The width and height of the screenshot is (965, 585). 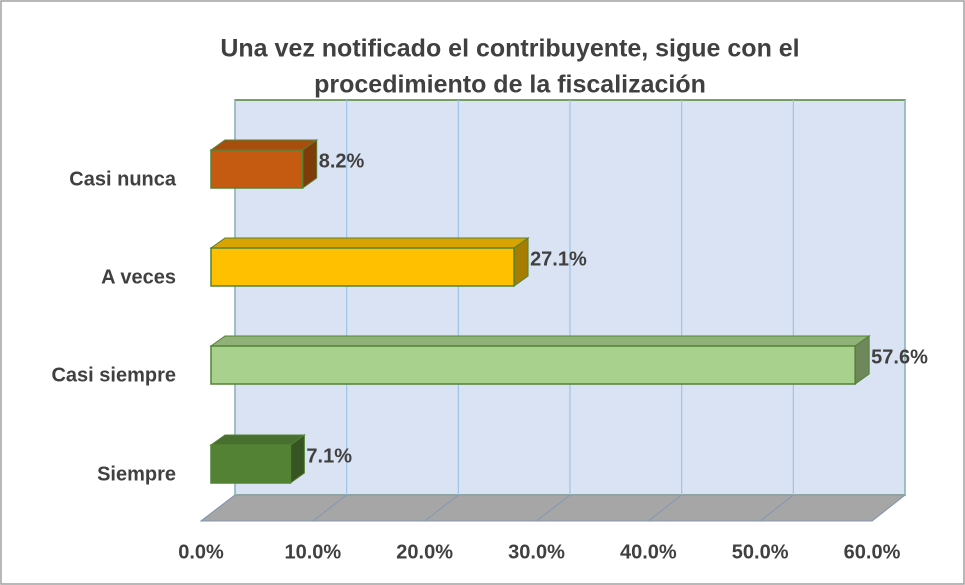 What do you see at coordinates (113, 375) in the screenshot?
I see `y-tick-label: Casi siempre` at bounding box center [113, 375].